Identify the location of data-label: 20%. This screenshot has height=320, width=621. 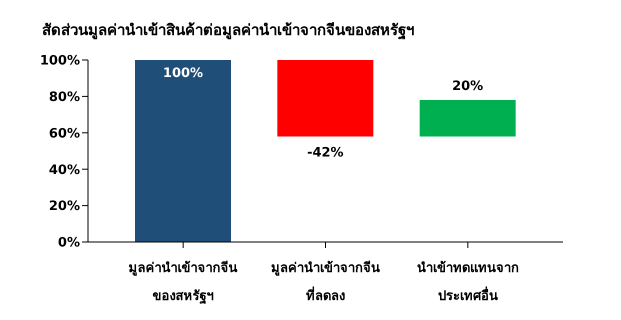
(468, 86).